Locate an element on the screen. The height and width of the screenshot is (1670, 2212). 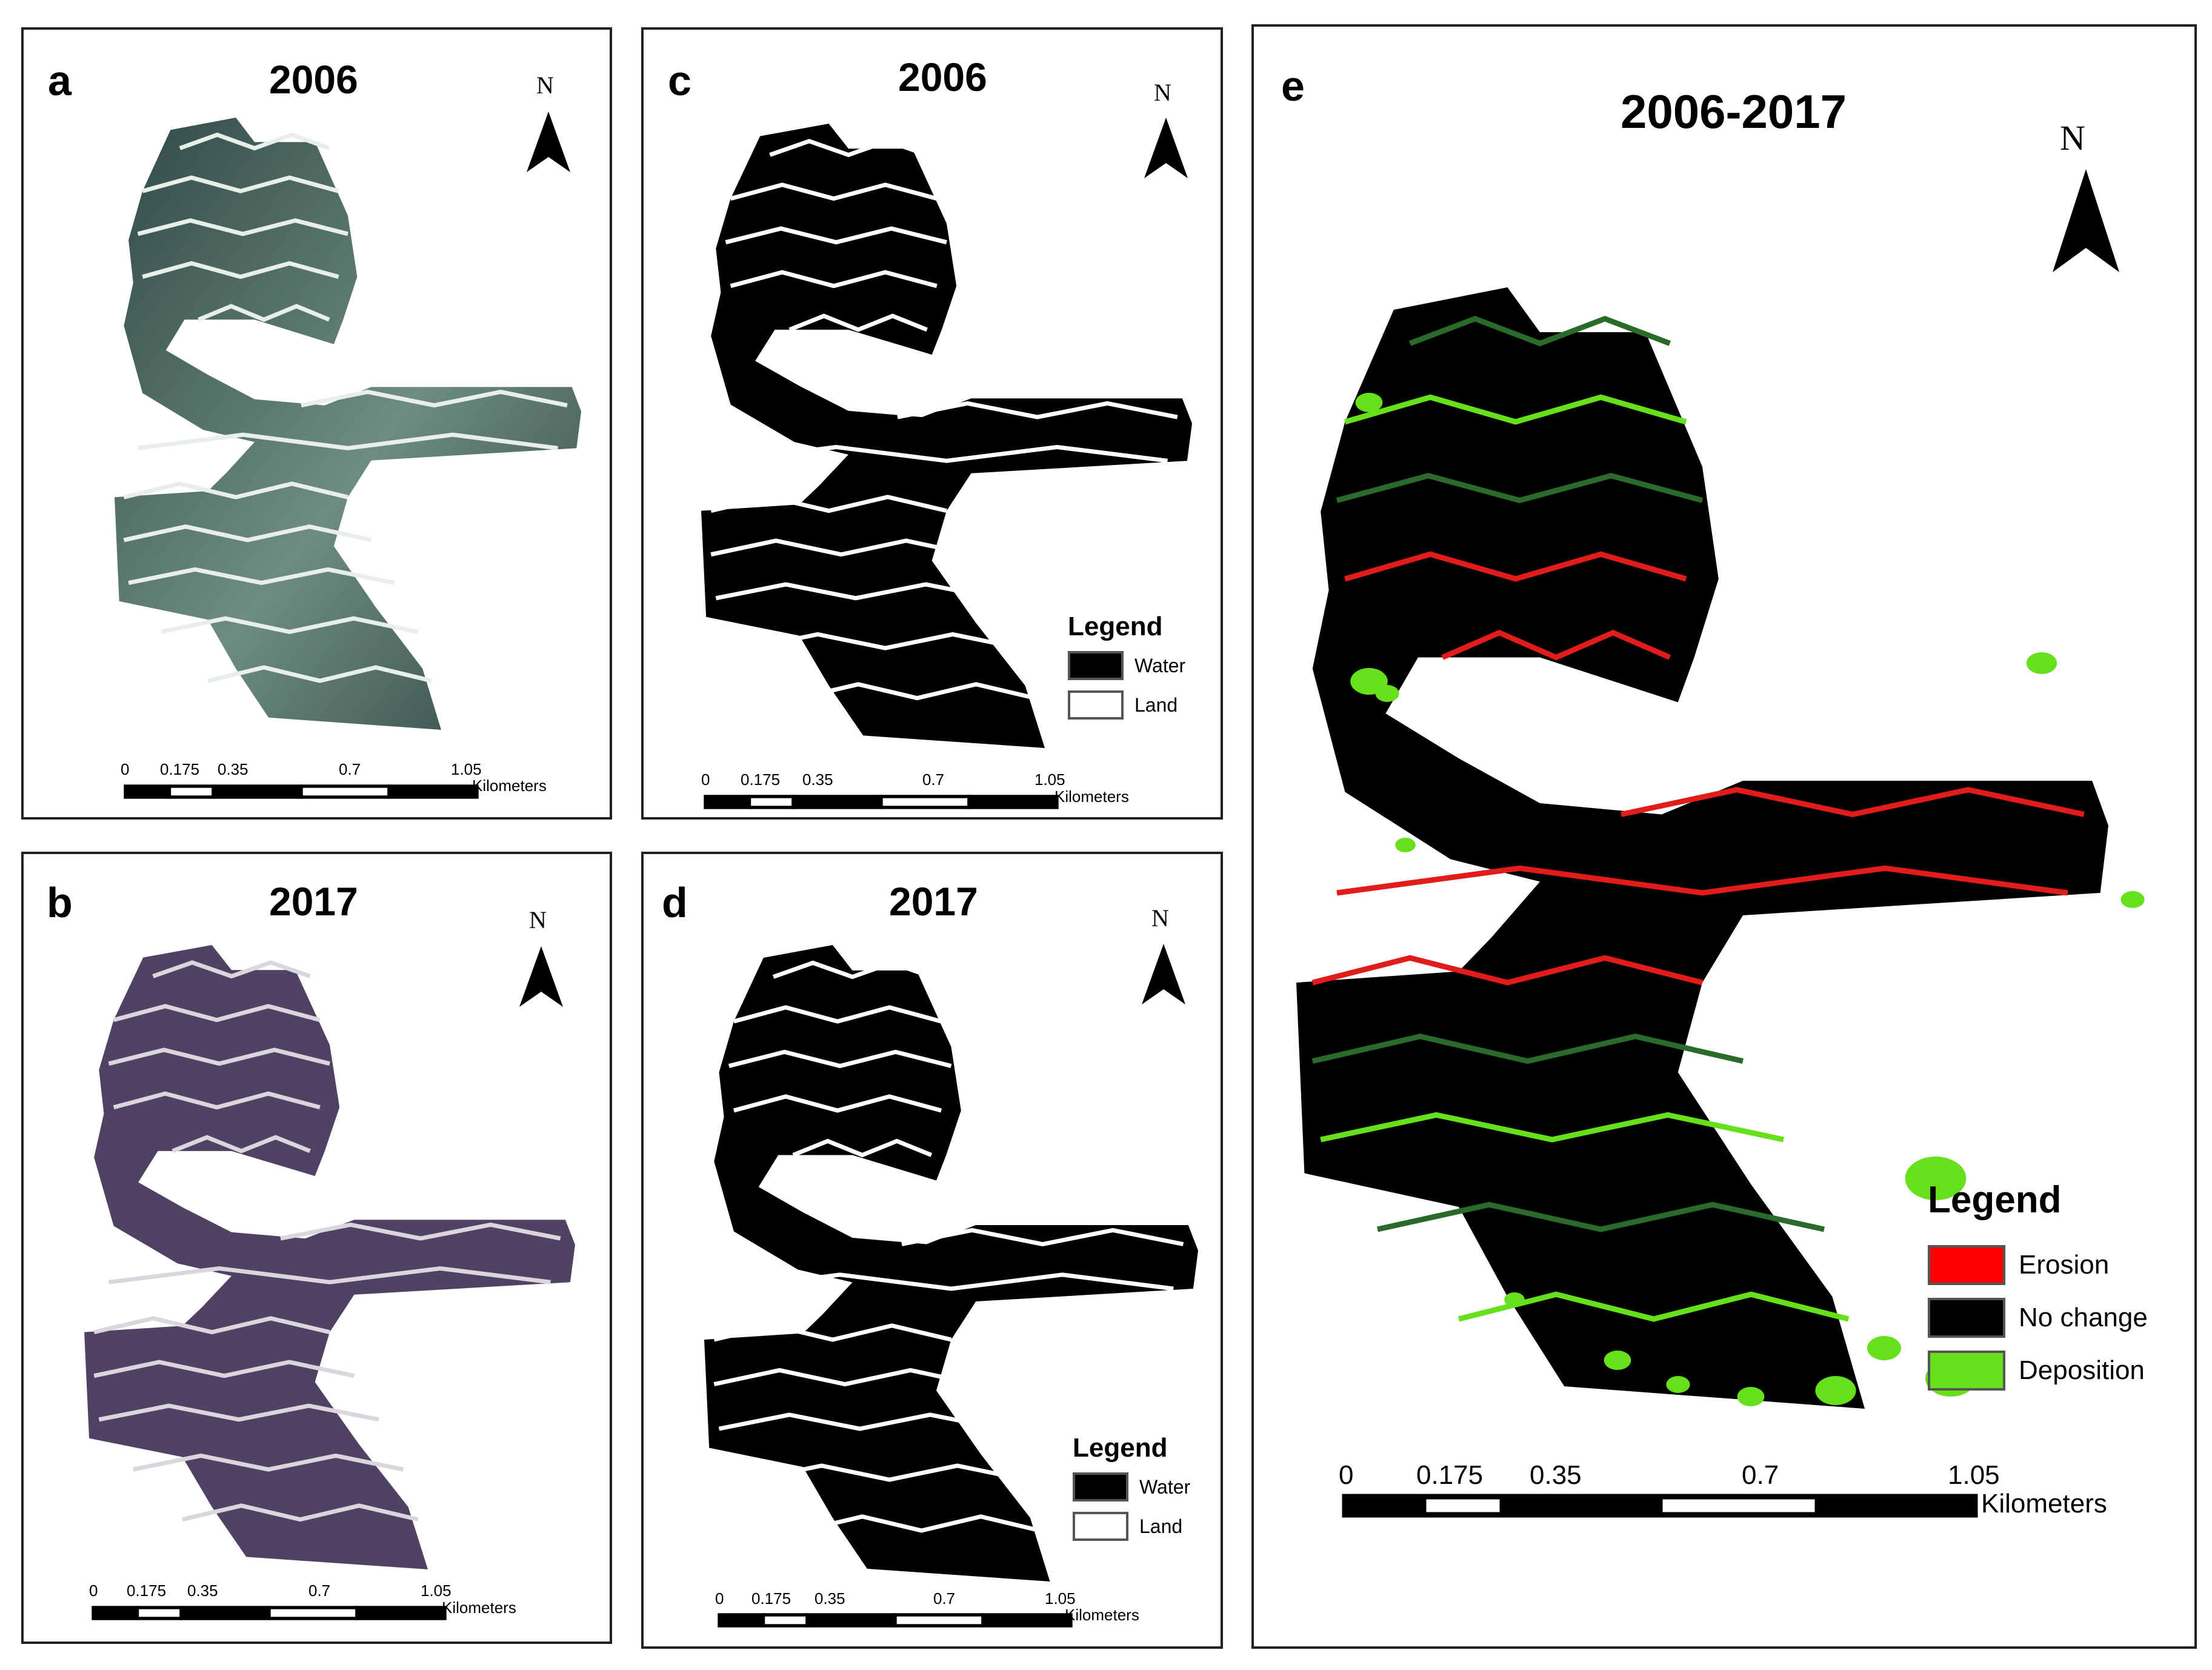
panel-letter: a is located at coordinates (60, 81).